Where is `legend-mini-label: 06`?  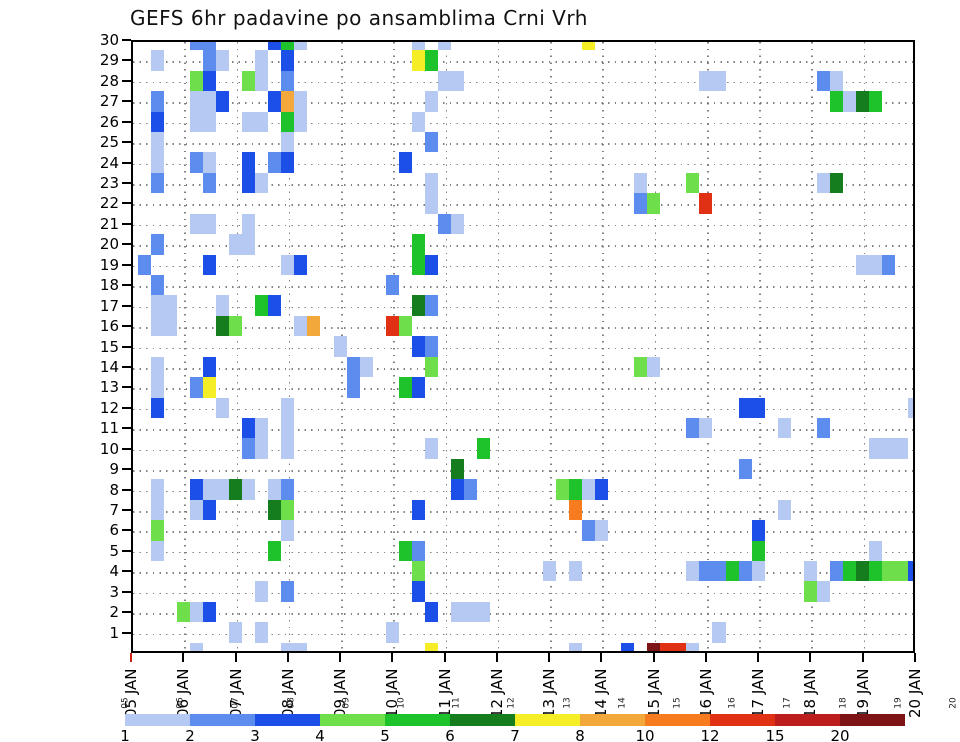
legend-mini-label: 06 is located at coordinates (180, 703).